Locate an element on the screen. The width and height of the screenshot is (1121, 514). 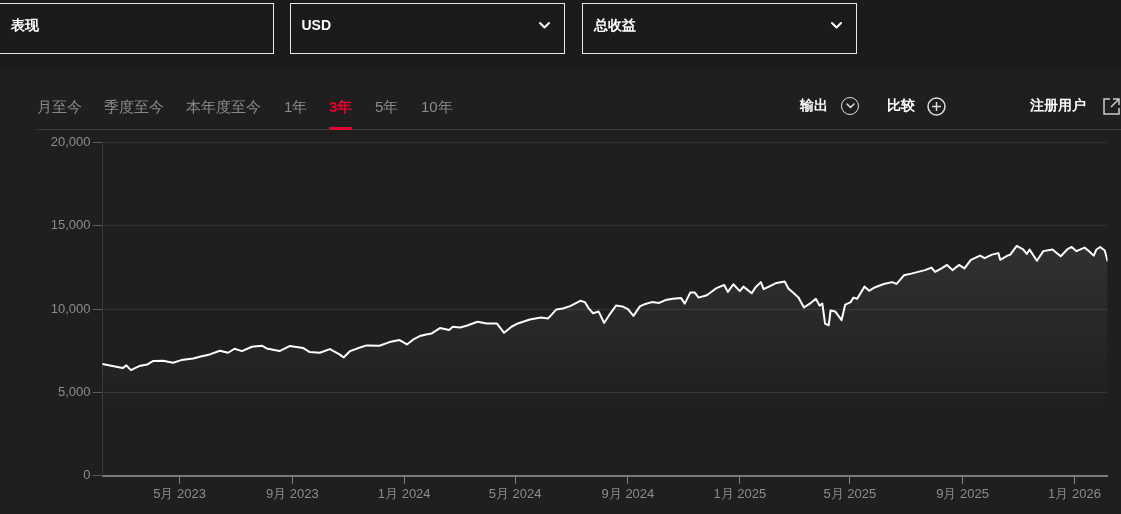
text: 输出 is located at coordinates (814, 105).